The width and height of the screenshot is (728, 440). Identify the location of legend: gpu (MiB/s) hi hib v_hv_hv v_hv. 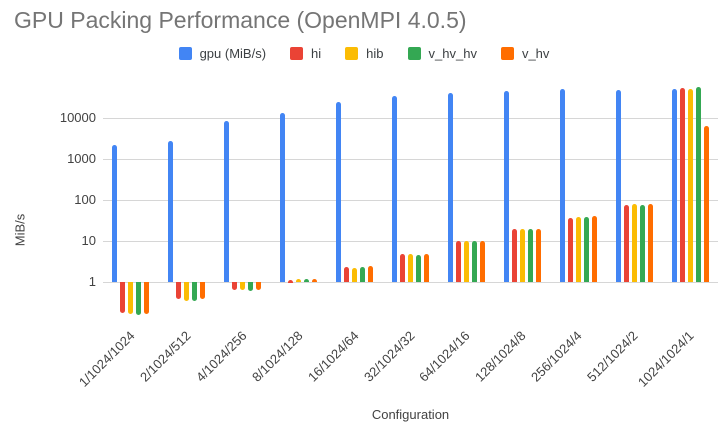
(364, 53).